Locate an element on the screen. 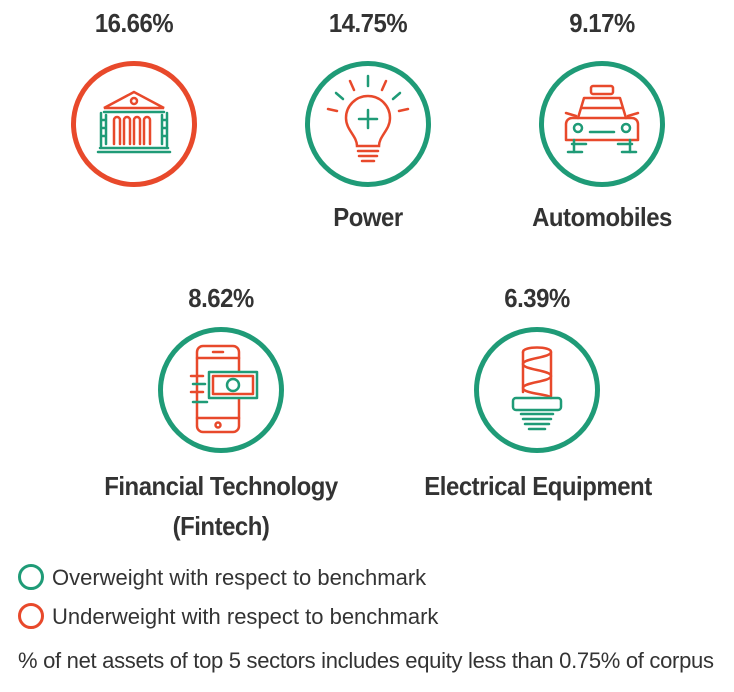 The height and width of the screenshot is (692, 734). sector-percent-power: 14.75% is located at coordinates (368, 23).